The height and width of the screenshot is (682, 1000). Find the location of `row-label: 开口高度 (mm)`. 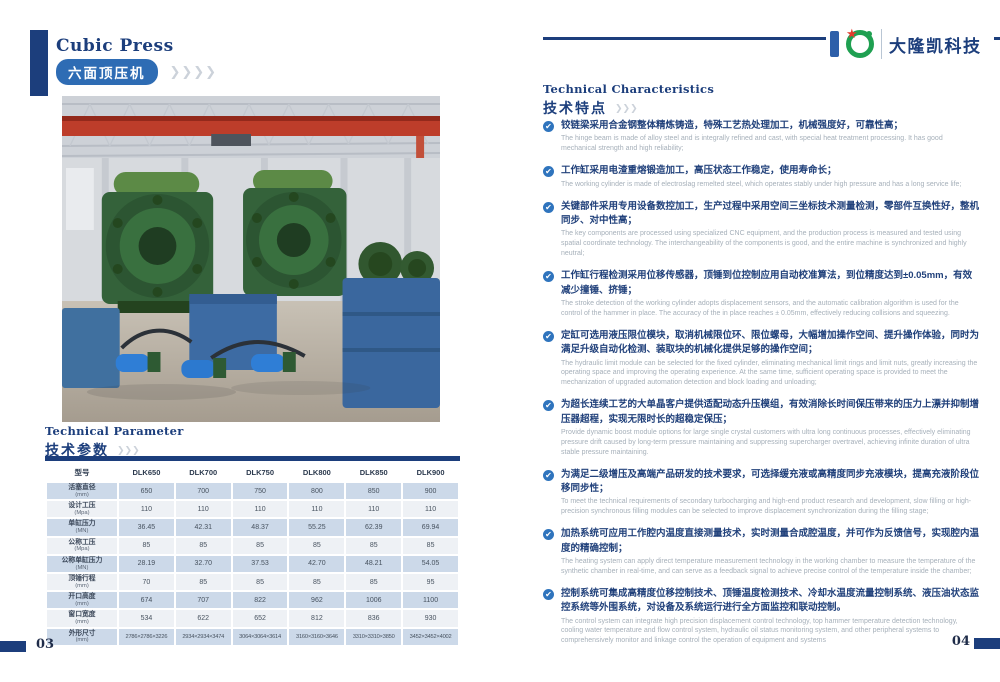

row-label: 开口高度 (mm) is located at coordinates (82, 600).